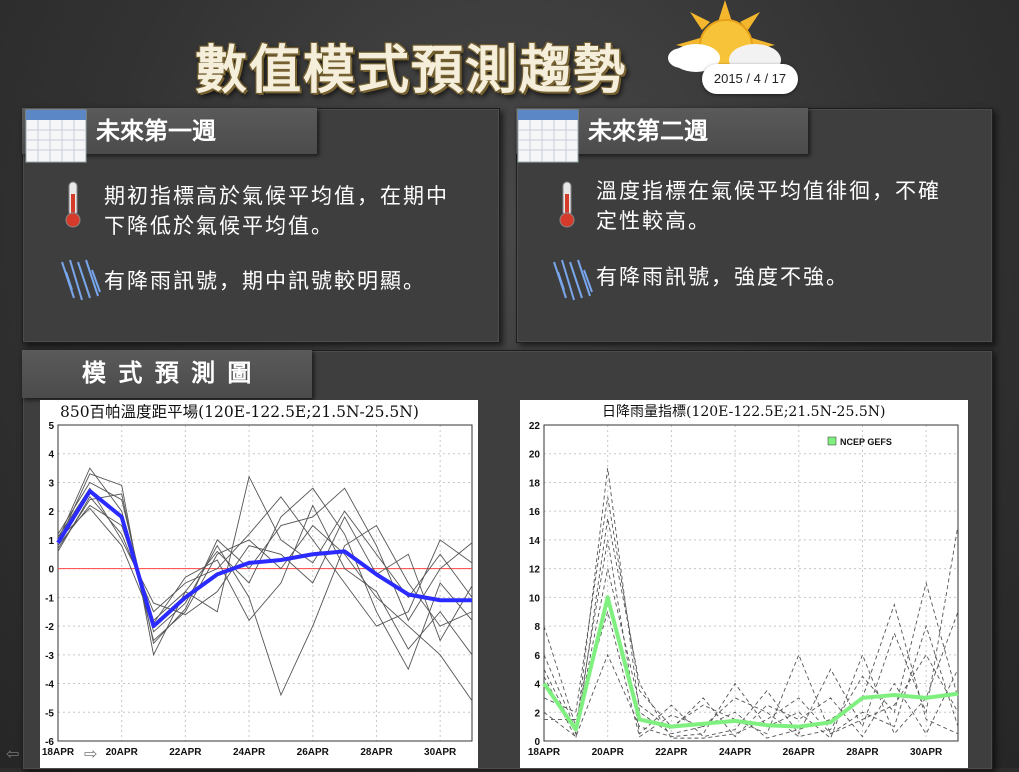  I want to click on week1-temperature-line1: 期初指標高於氣候平均值，在期中, so click(276, 196).